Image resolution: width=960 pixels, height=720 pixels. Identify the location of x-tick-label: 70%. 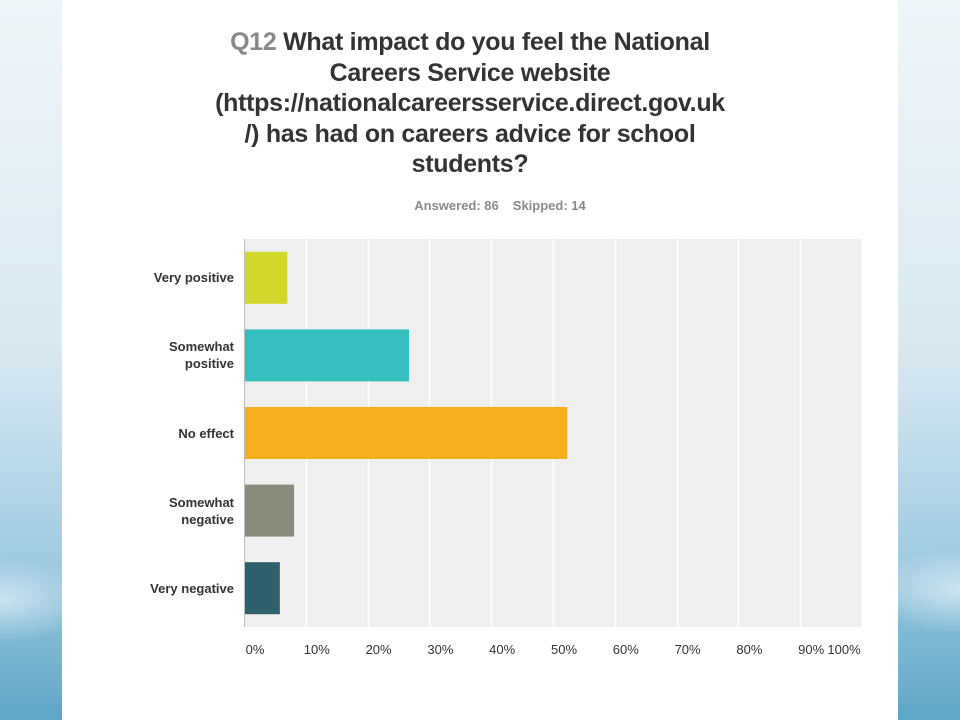
(687, 649).